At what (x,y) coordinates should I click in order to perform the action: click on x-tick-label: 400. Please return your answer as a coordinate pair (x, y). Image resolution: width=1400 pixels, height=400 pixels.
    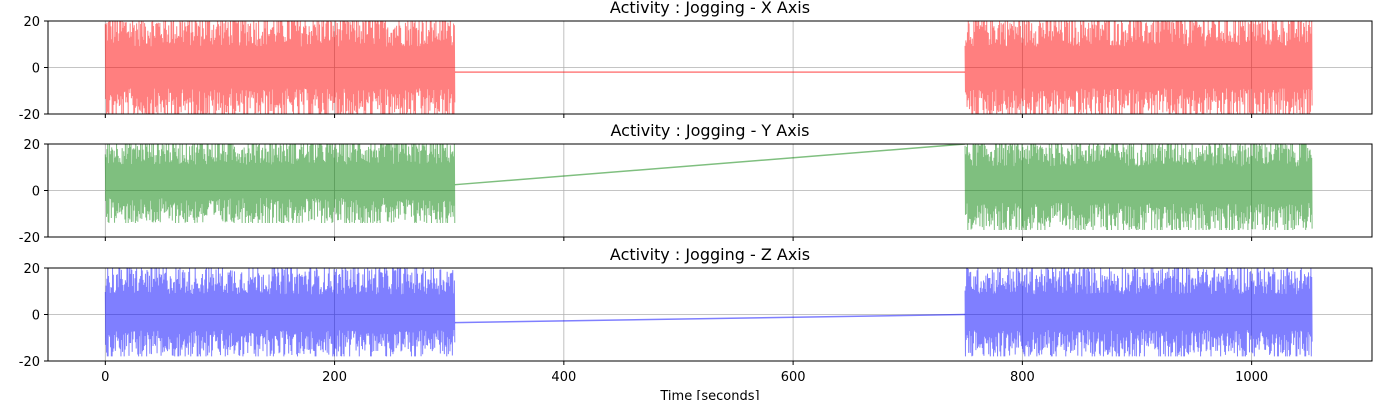
    Looking at the image, I should click on (563, 377).